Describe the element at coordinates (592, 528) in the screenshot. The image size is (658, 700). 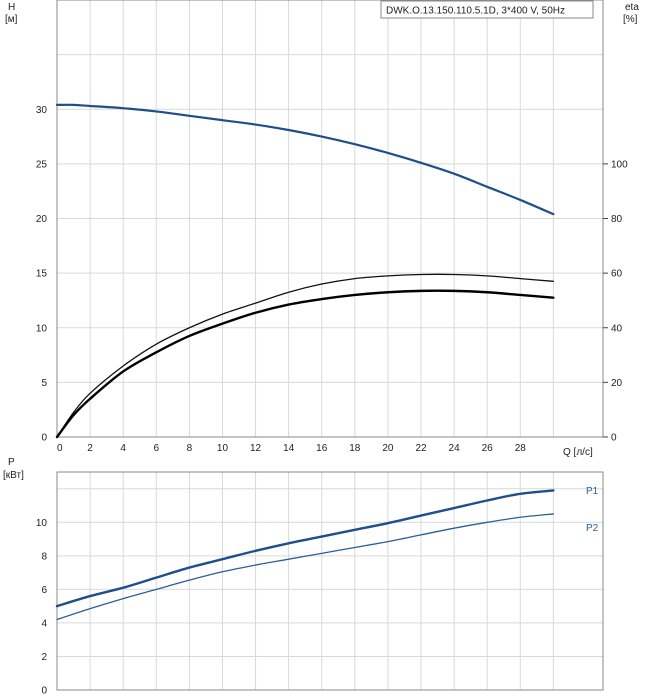
I see `p2-series-label: P2` at that location.